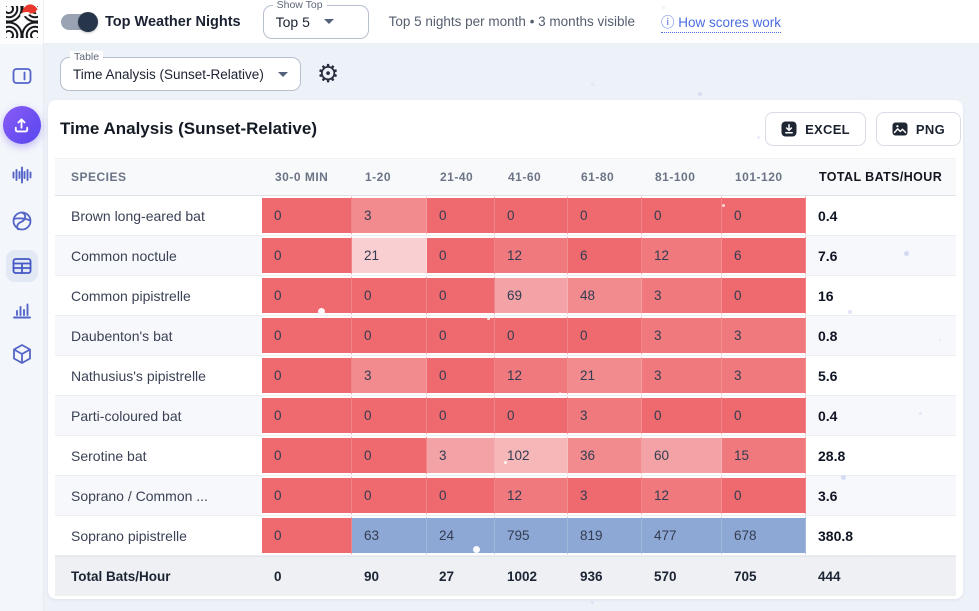 The image size is (979, 611). I want to click on table-icon, so click(21, 266).